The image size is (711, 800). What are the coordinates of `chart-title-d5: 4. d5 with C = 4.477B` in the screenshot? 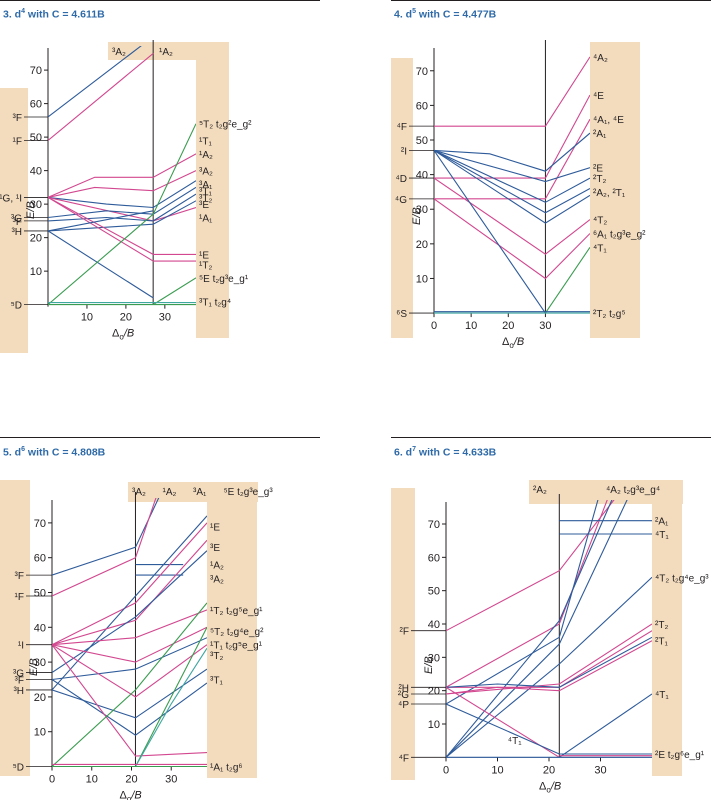 It's located at (445, 14).